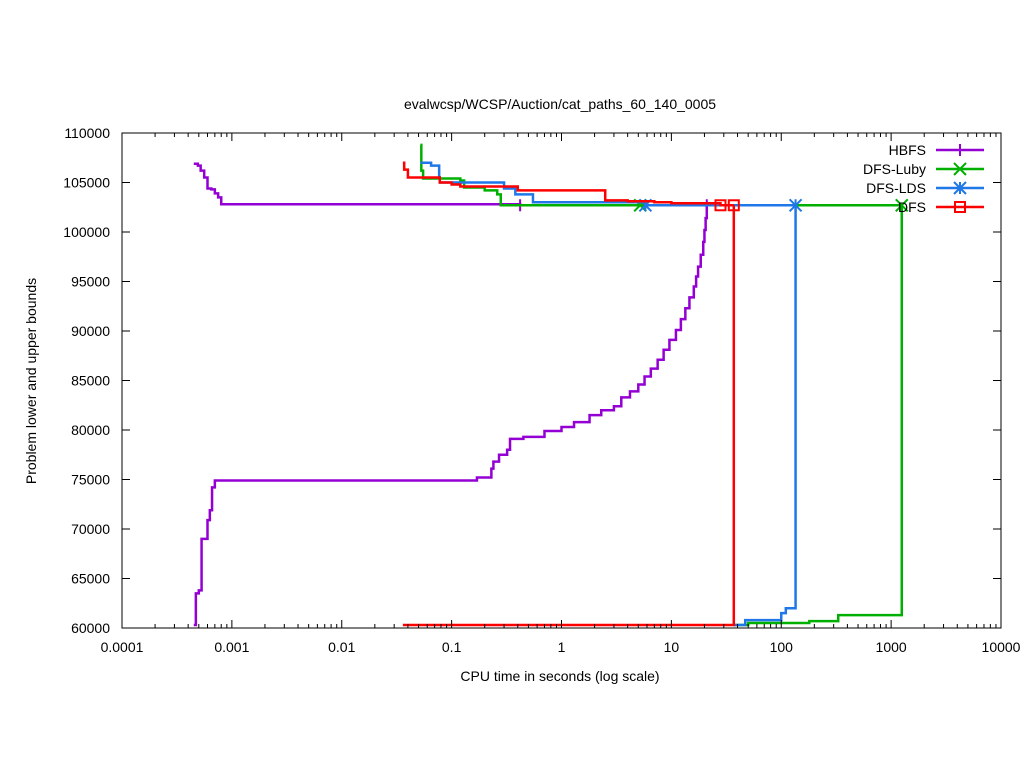 The height and width of the screenshot is (768, 1024). Describe the element at coordinates (341, 647) in the screenshot. I see `x-tick-label: 0.01` at that location.